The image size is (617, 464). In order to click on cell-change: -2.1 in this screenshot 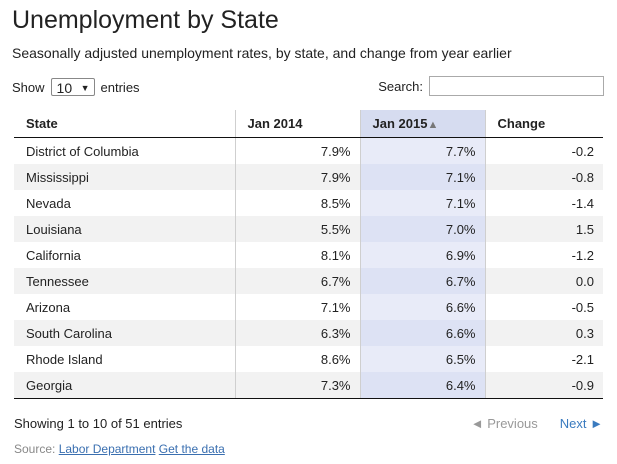, I will do `click(582, 359)`.